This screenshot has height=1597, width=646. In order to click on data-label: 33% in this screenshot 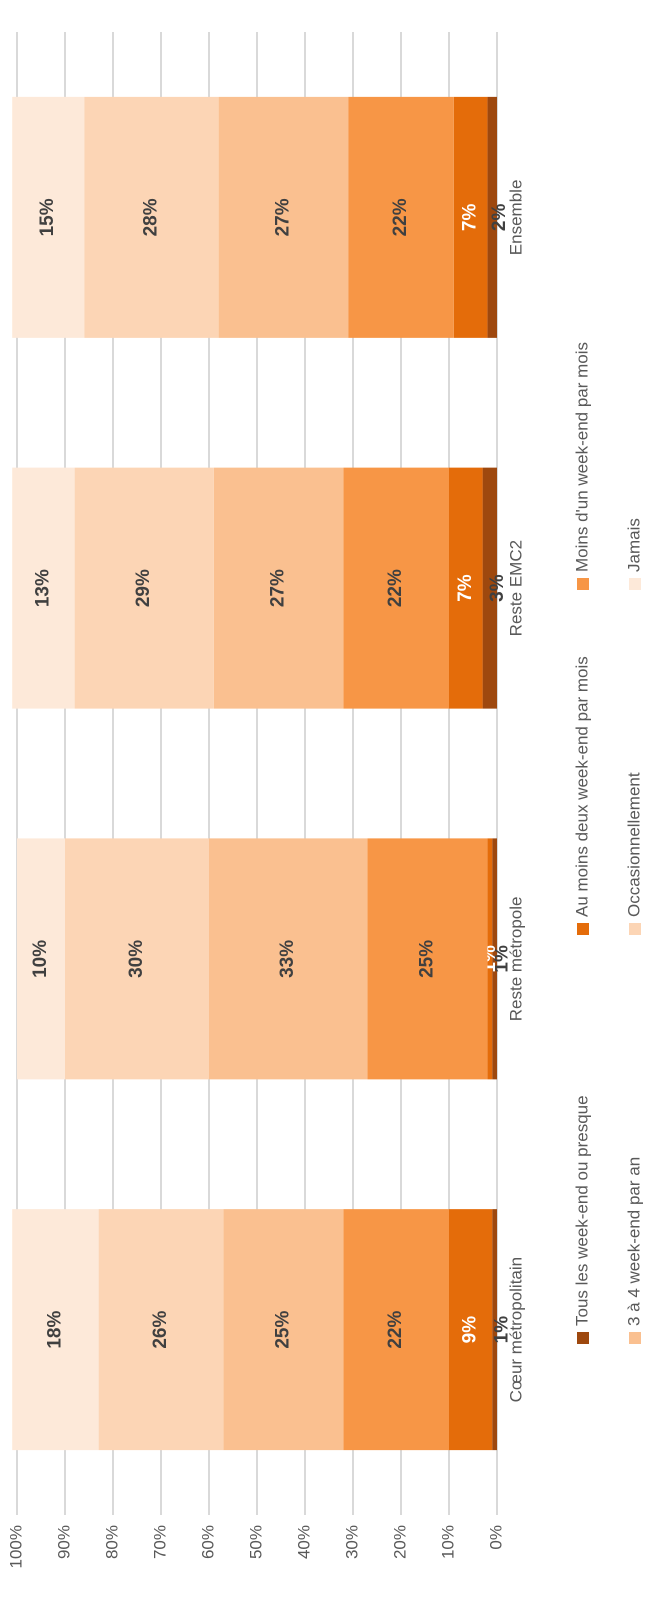, I will do `click(287, 959)`.